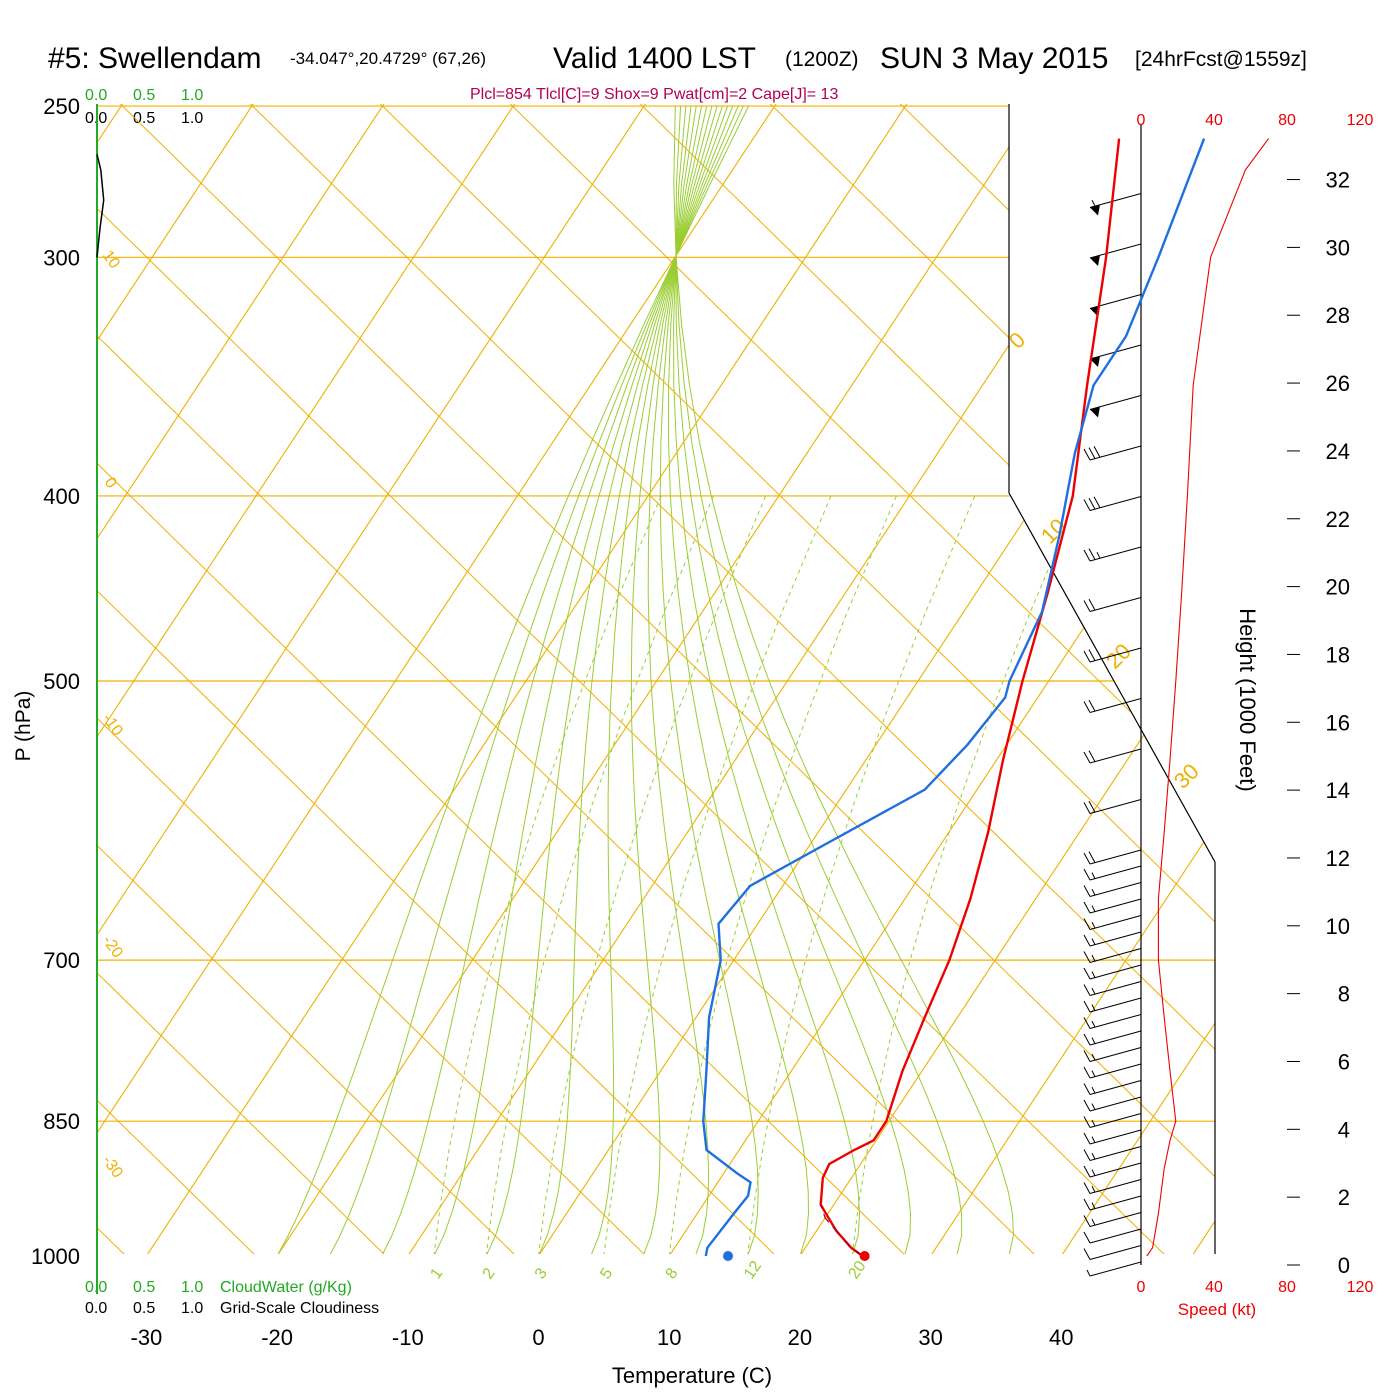  I want to click on pressure-tick-label: 700, so click(61, 960).